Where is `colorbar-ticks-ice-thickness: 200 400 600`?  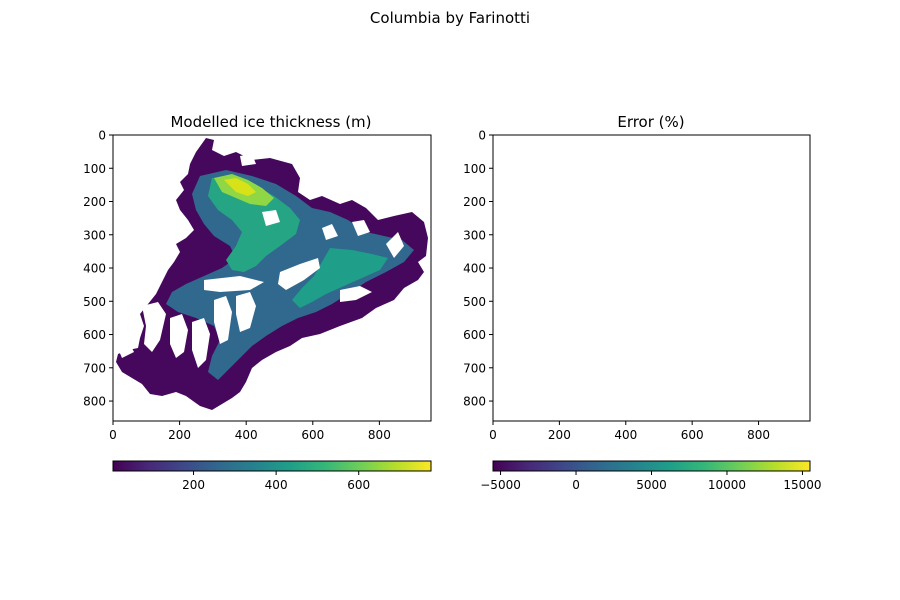 colorbar-ticks-ice-thickness: 200 400 600 is located at coordinates (276, 481).